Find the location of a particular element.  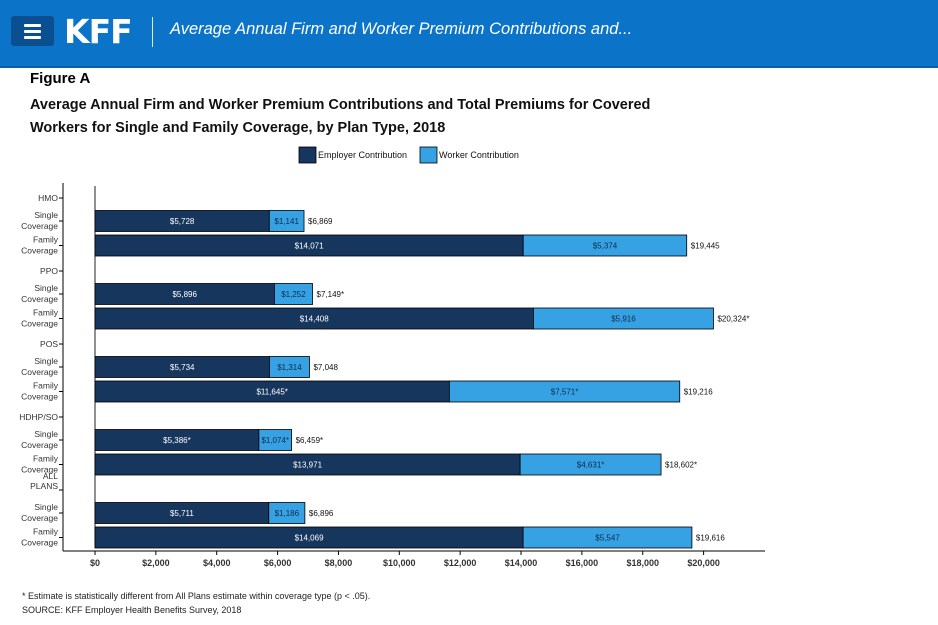

group-label: PPO is located at coordinates (49, 271).